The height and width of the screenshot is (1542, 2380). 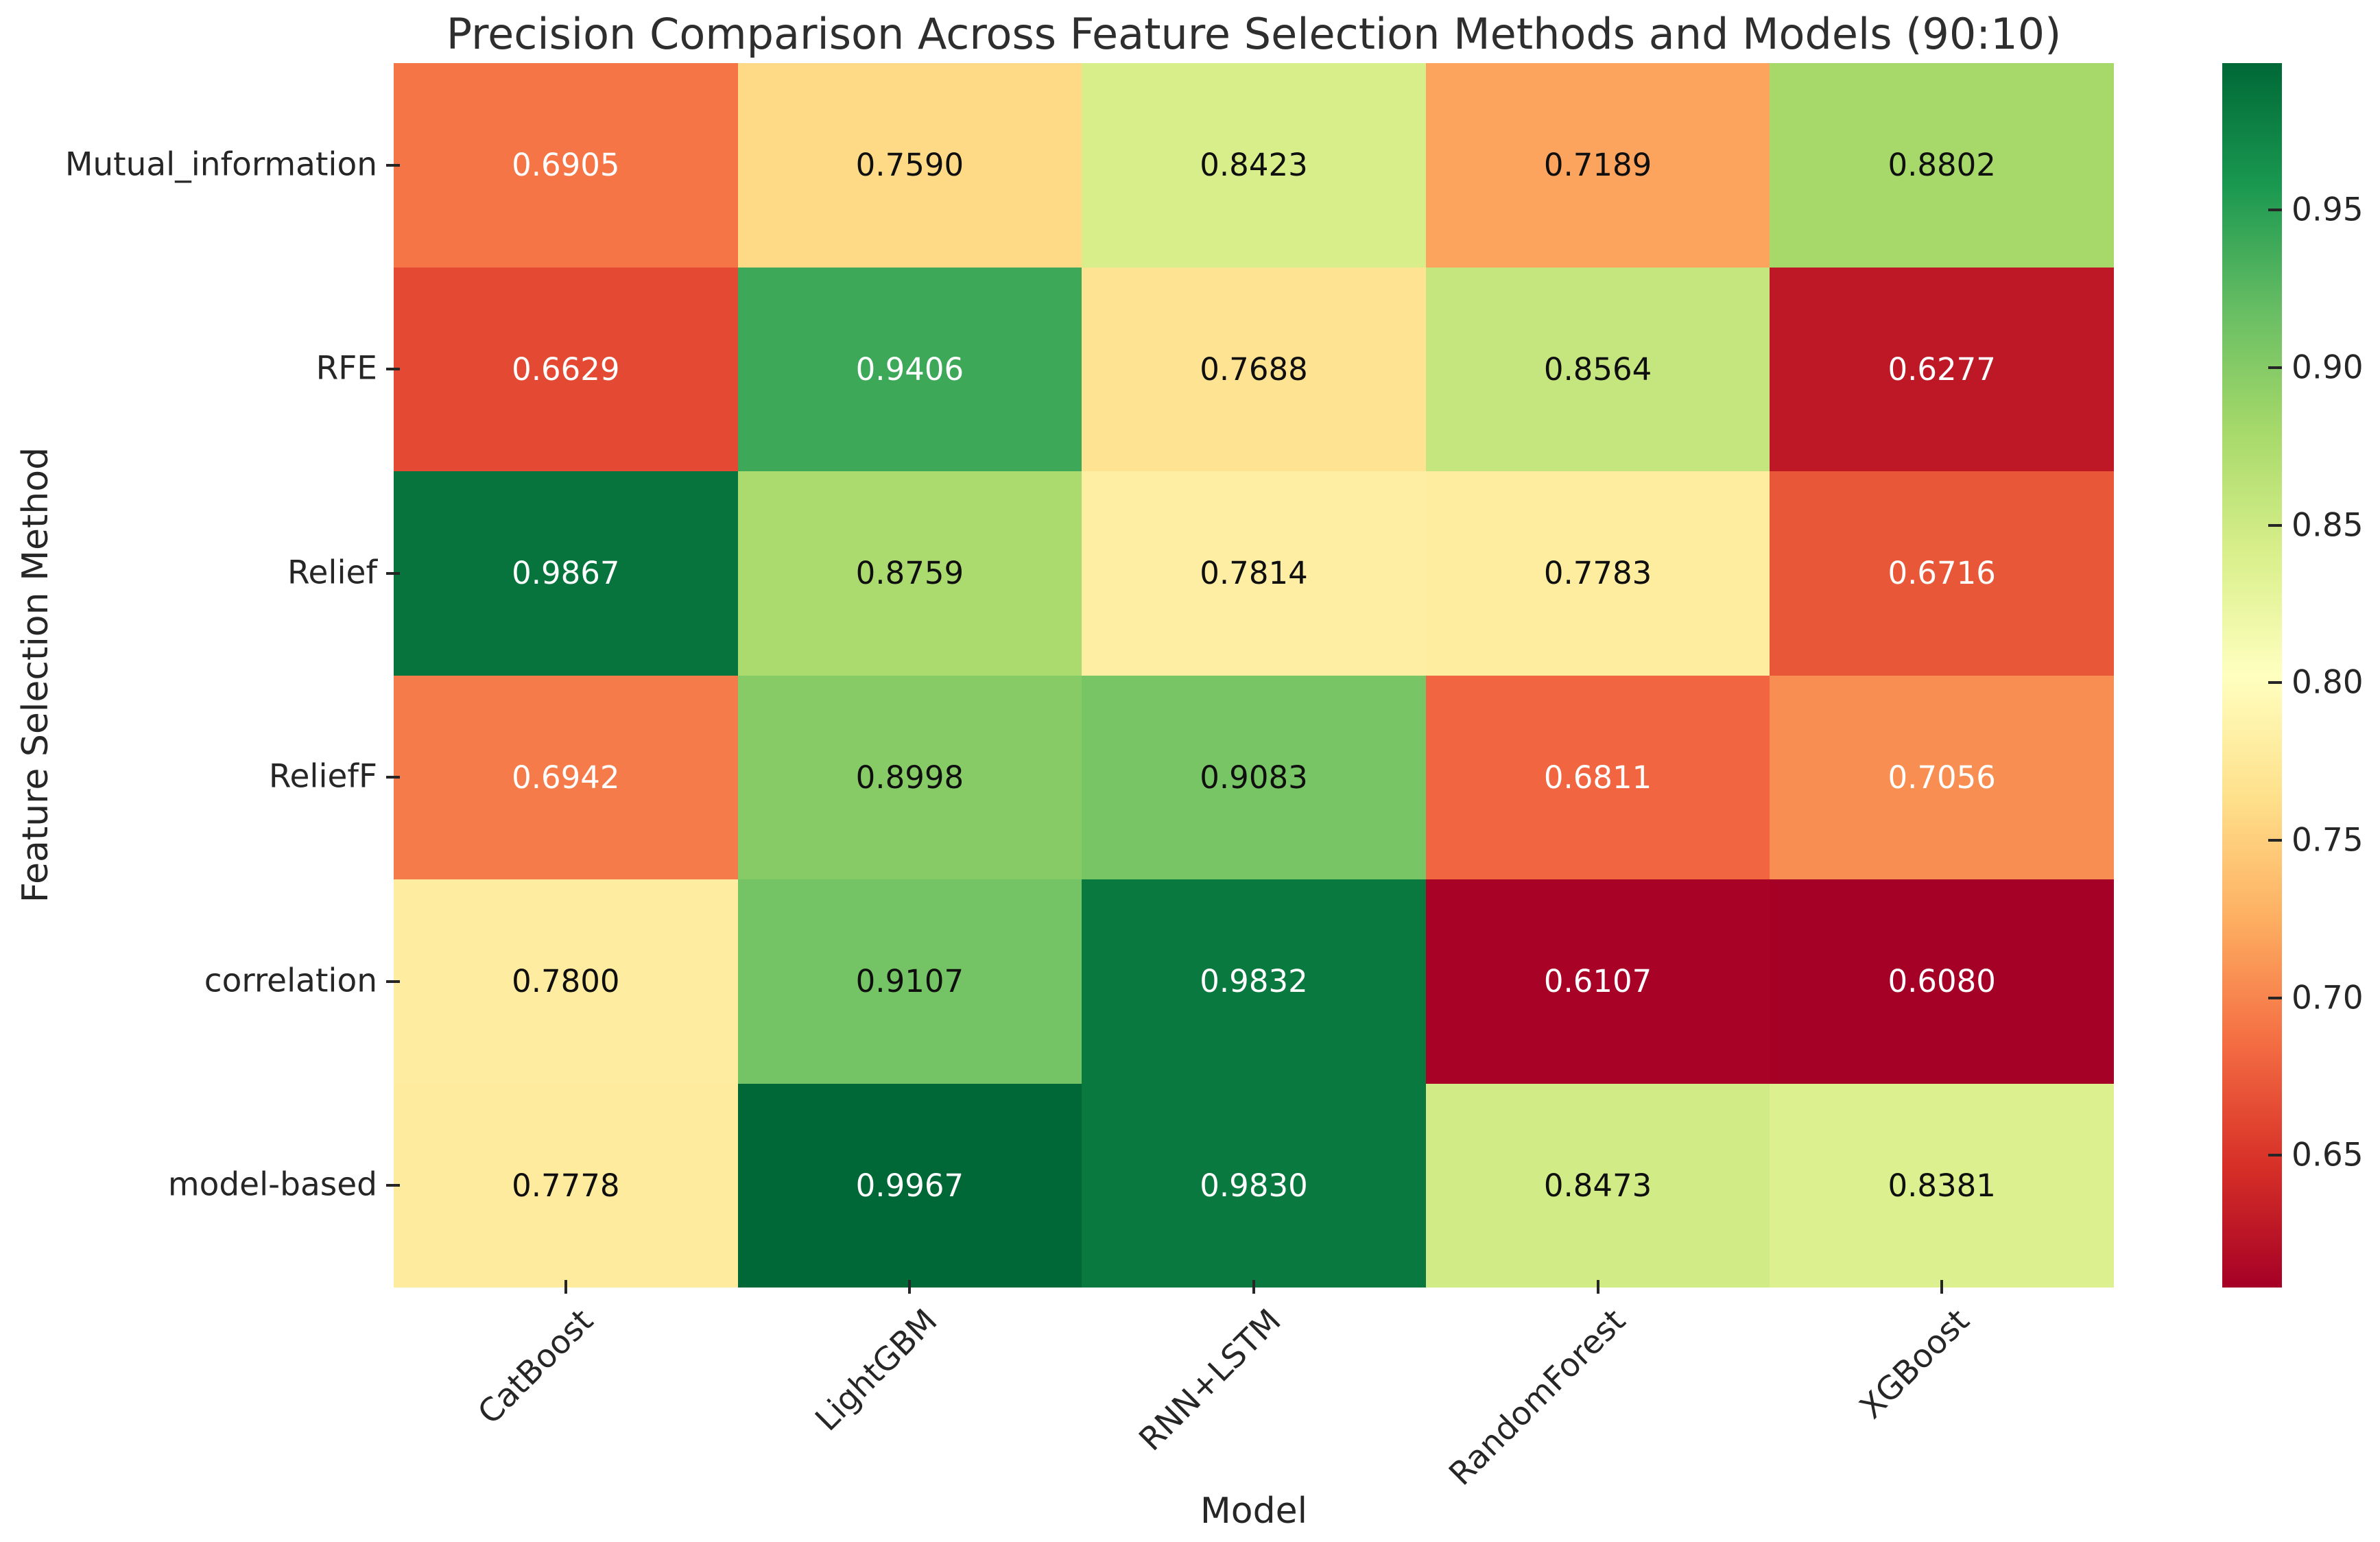 I want to click on heatmap-cell: 0.9830, so click(x=1254, y=1185).